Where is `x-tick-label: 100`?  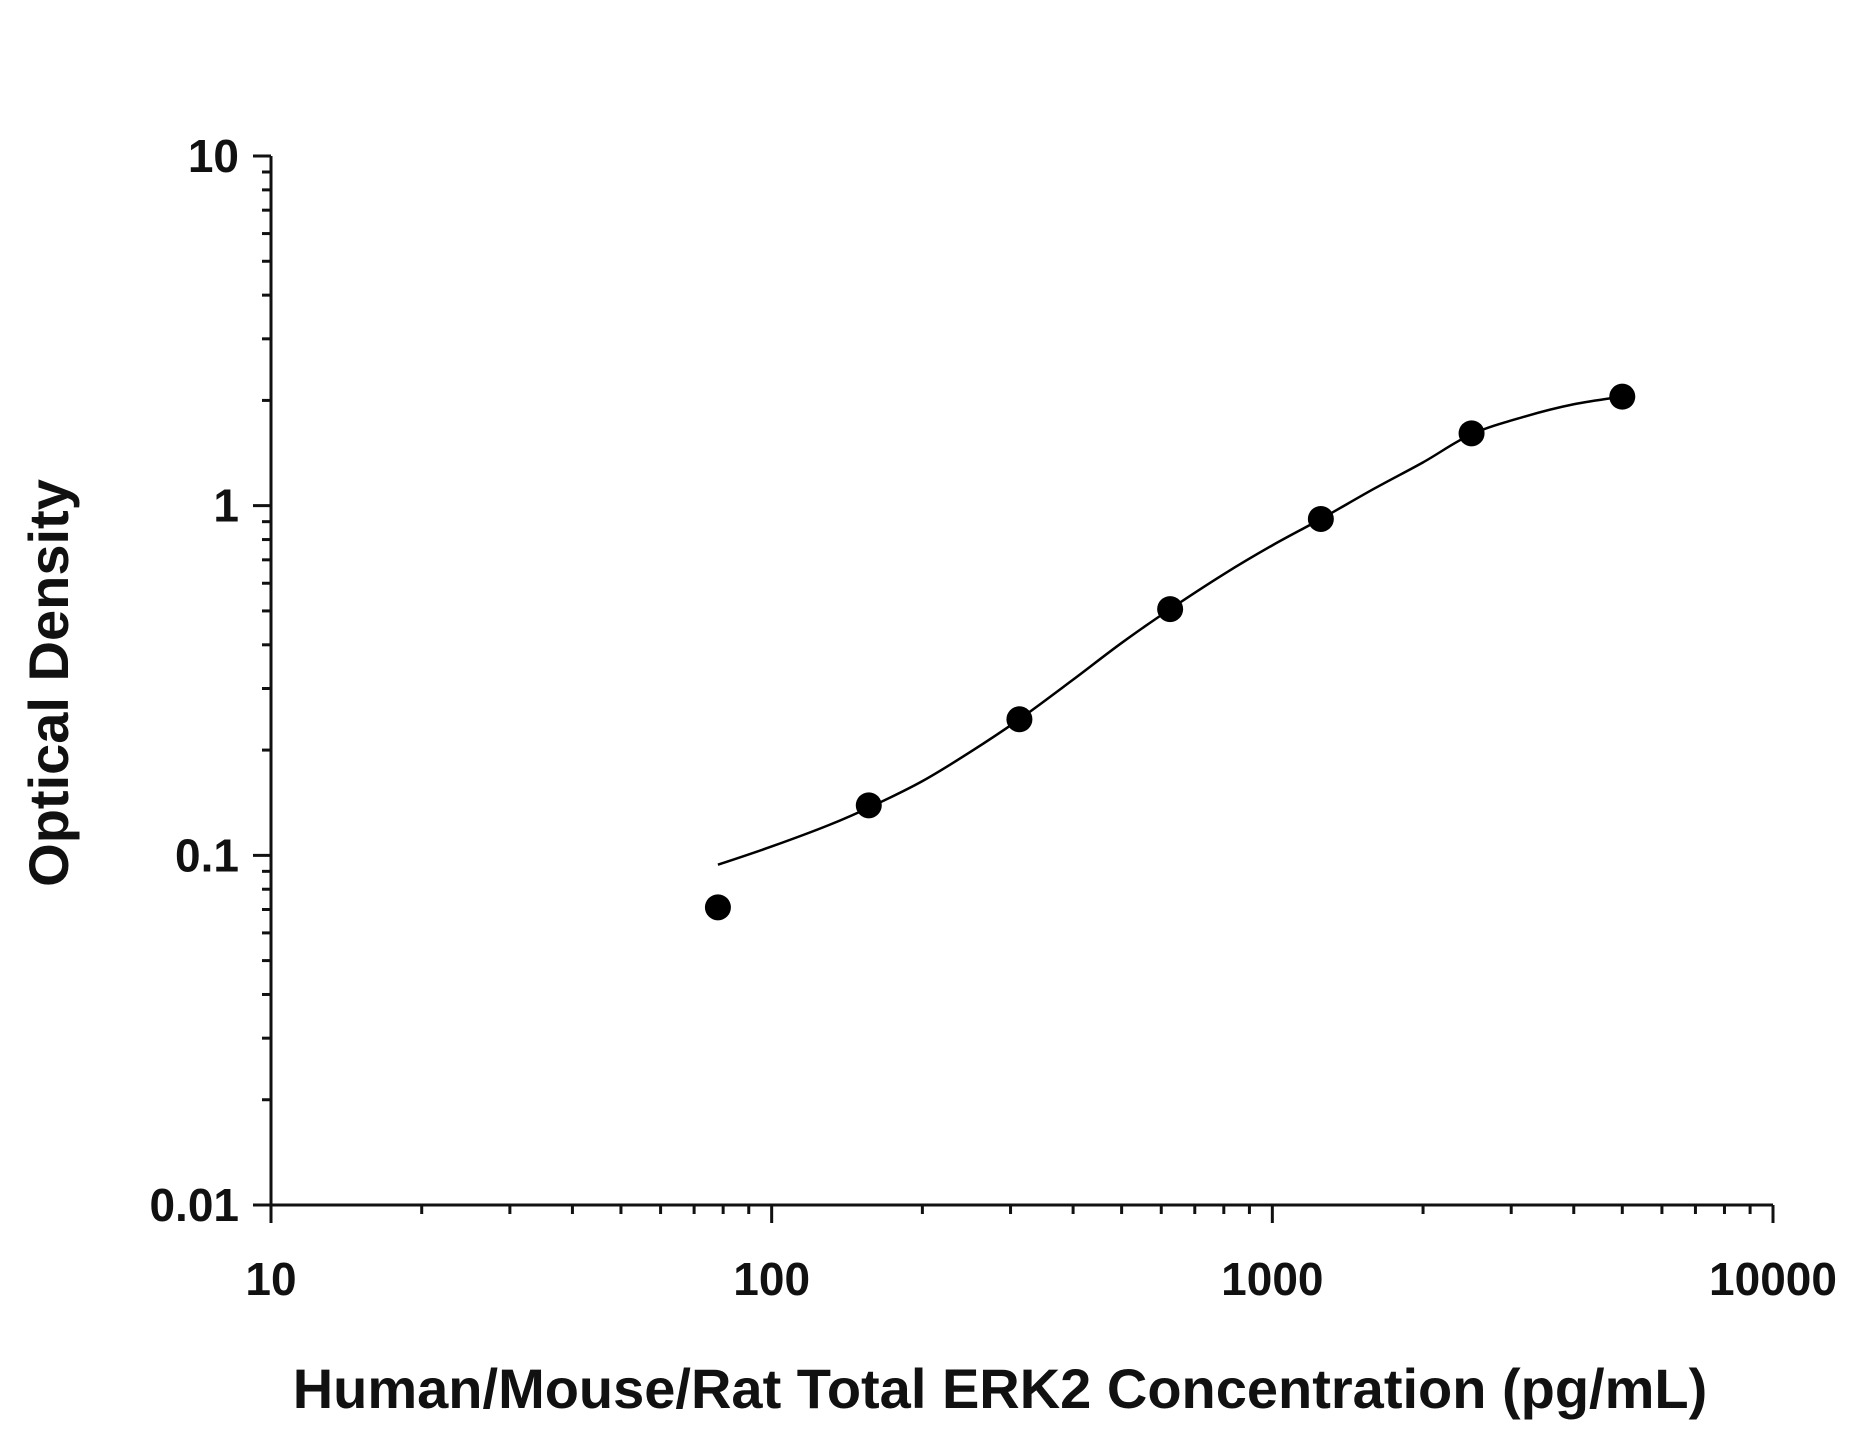 x-tick-label: 100 is located at coordinates (771, 1279).